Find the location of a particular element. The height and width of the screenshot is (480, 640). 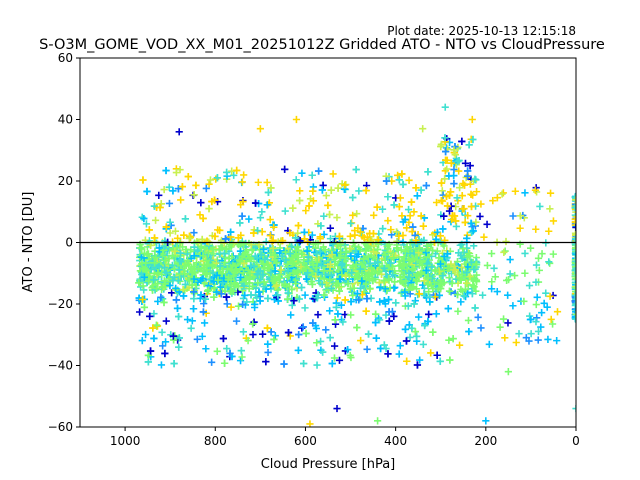

plot-date: Plot date: 2025-10-13 12:15:18 is located at coordinates (481, 31).